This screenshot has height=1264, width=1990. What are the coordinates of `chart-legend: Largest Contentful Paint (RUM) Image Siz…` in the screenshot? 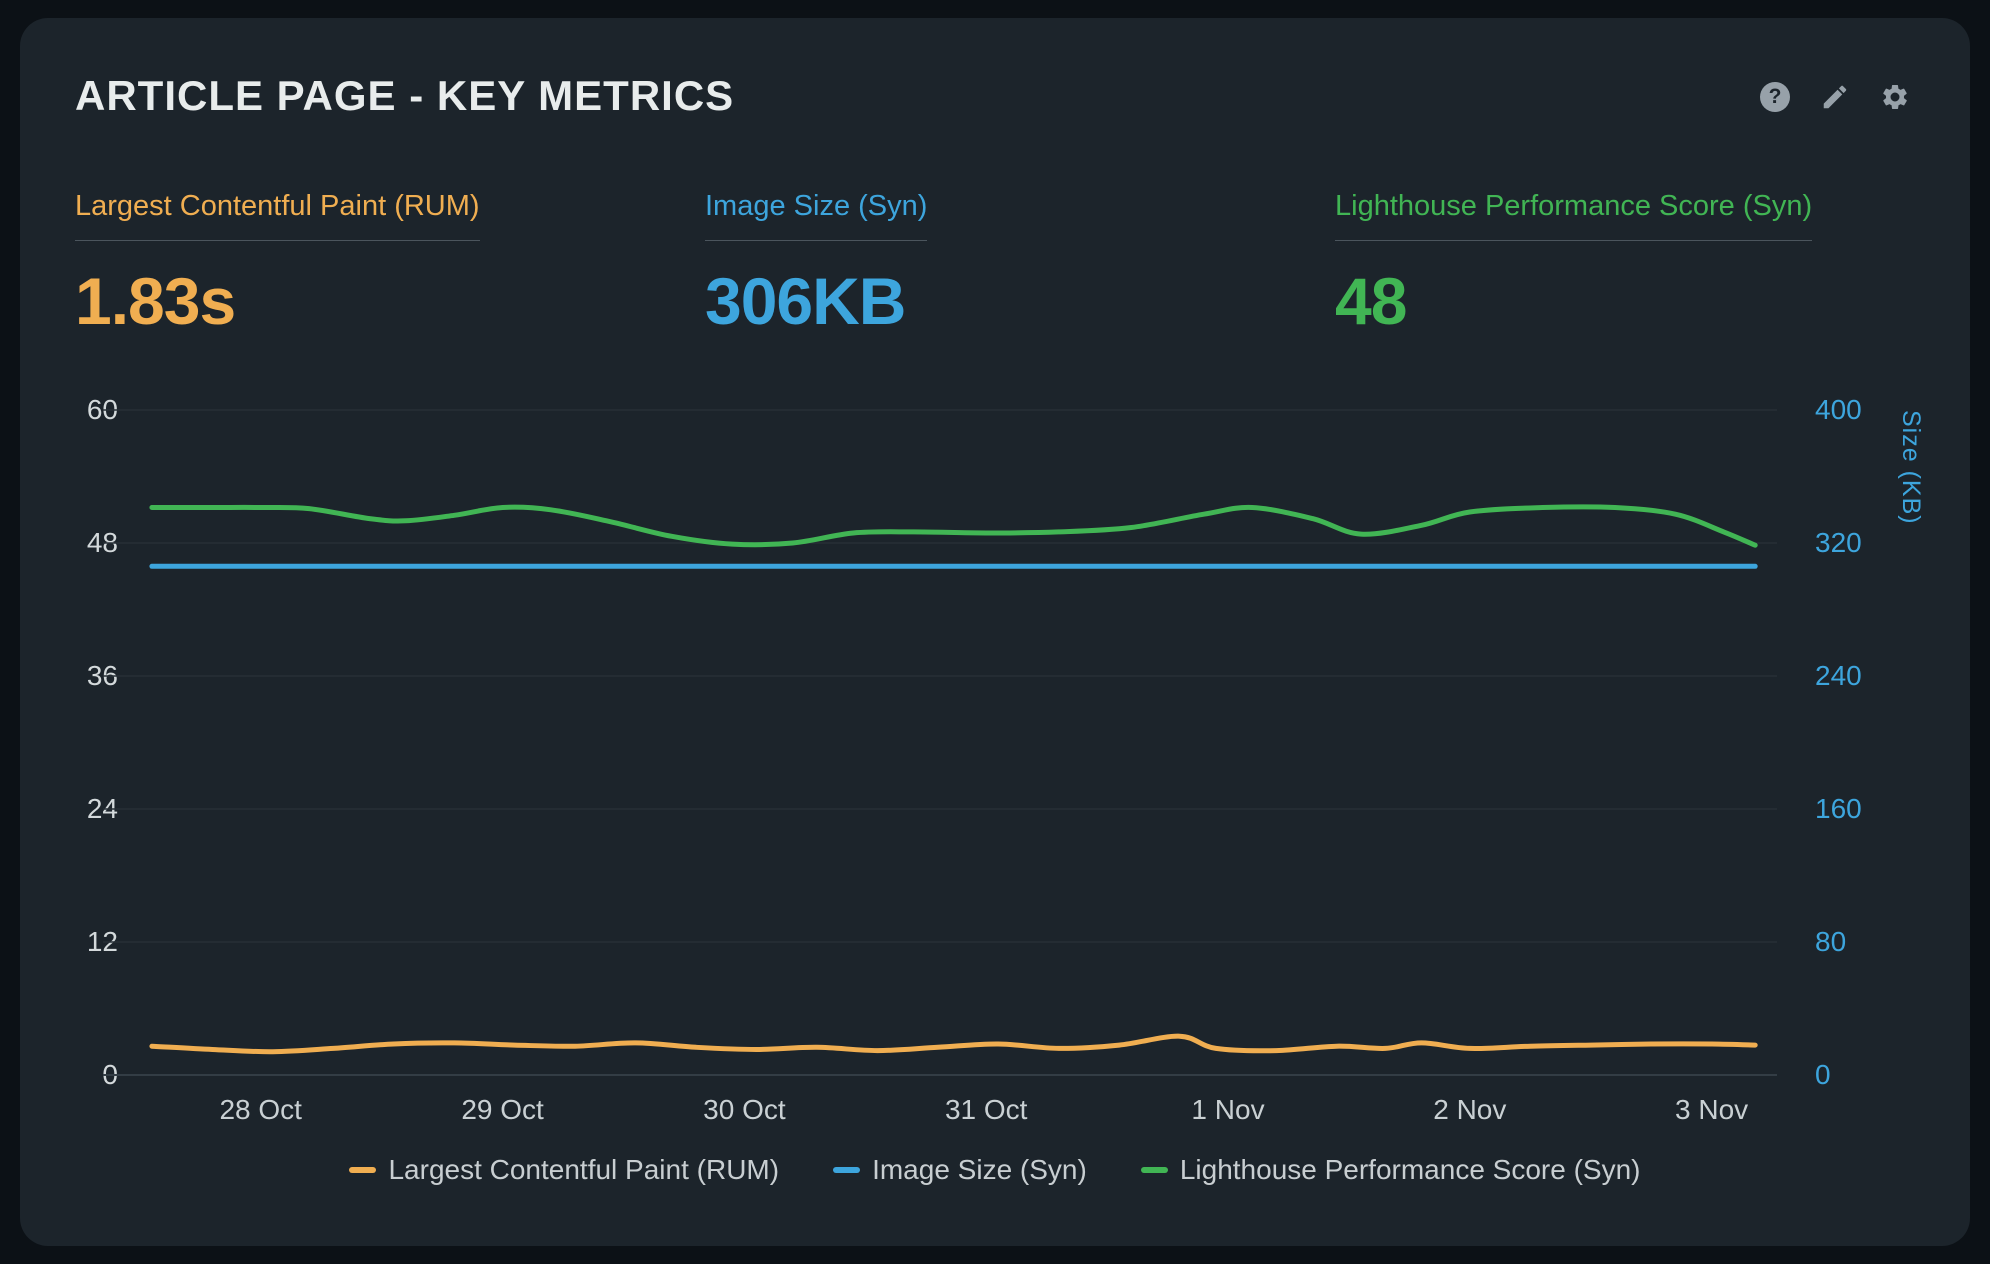 It's located at (995, 1170).